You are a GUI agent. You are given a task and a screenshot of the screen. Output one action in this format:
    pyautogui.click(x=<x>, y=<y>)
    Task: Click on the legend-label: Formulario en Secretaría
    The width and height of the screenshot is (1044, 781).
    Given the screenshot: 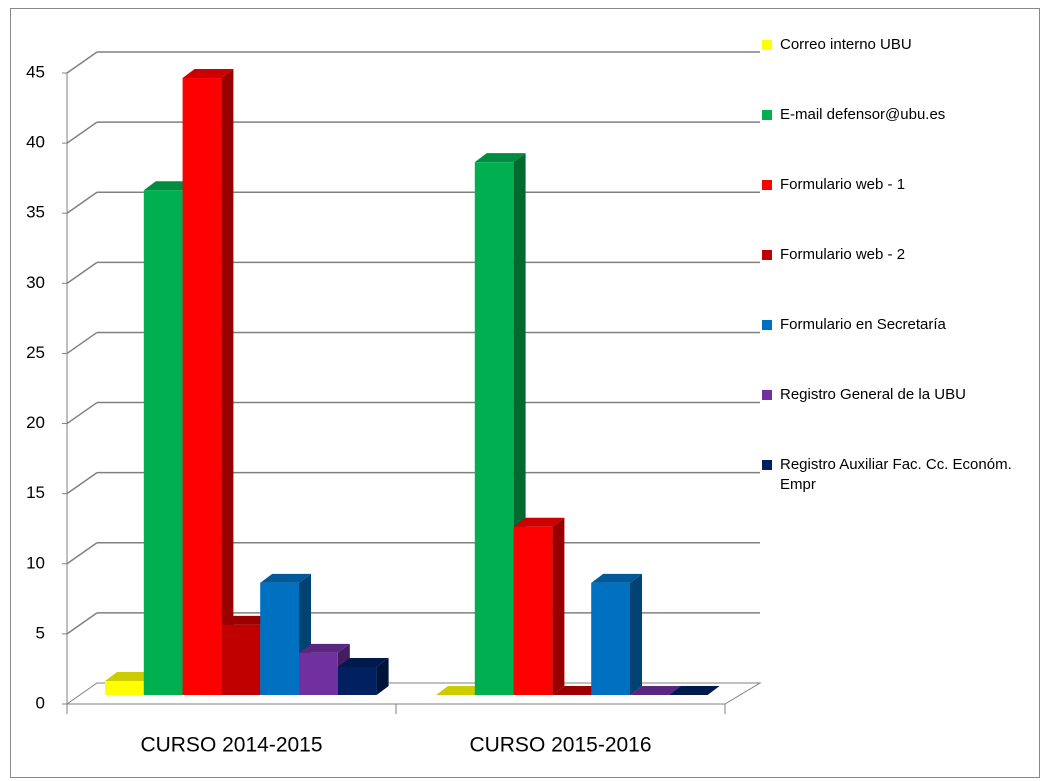 What is the action you would take?
    pyautogui.click(x=863, y=324)
    